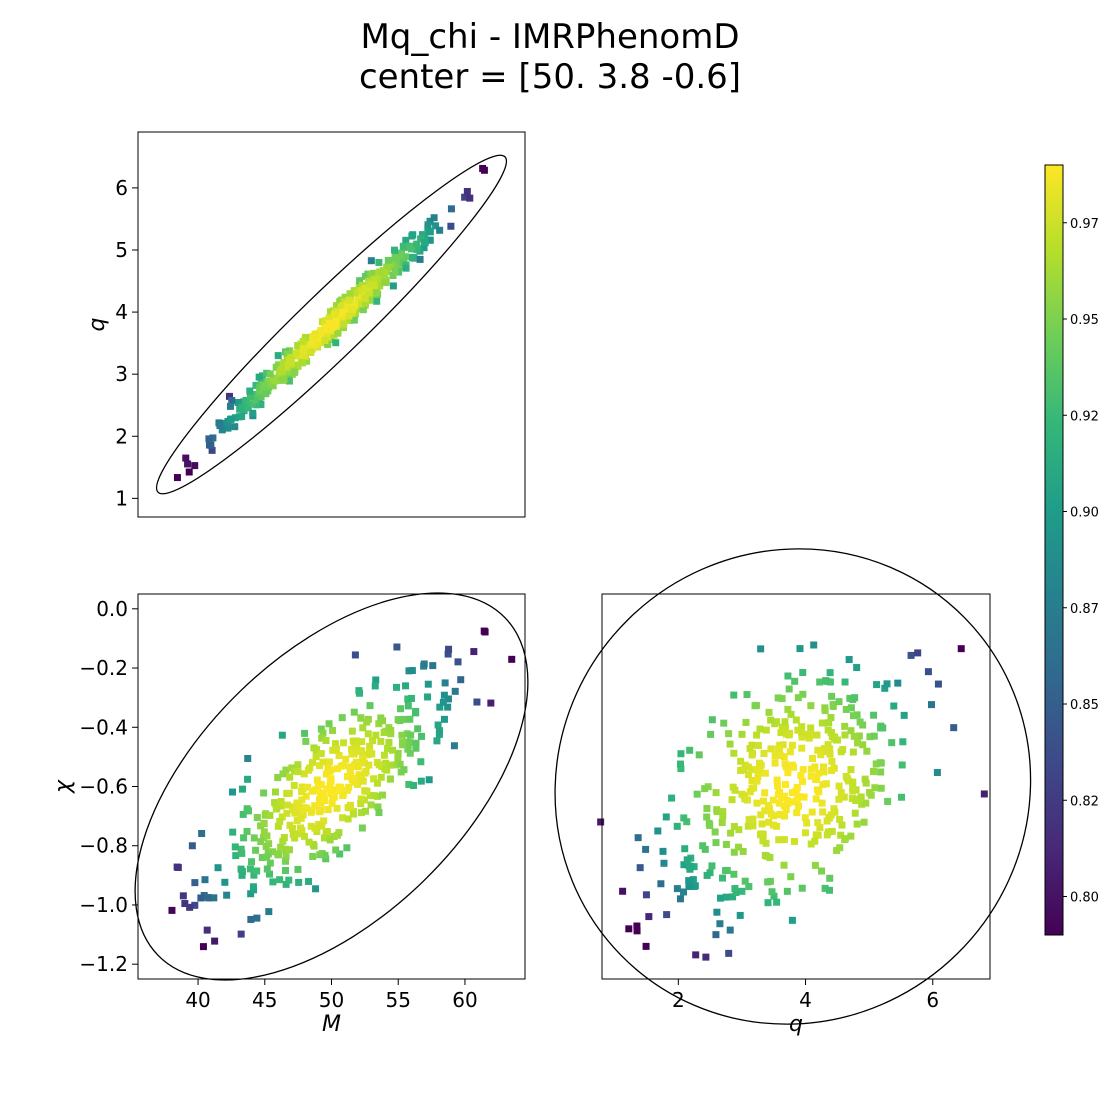 Image resolution: width=1100 pixels, height=1100 pixels. I want to click on y-tick-label: −0.2, so click(103, 668).